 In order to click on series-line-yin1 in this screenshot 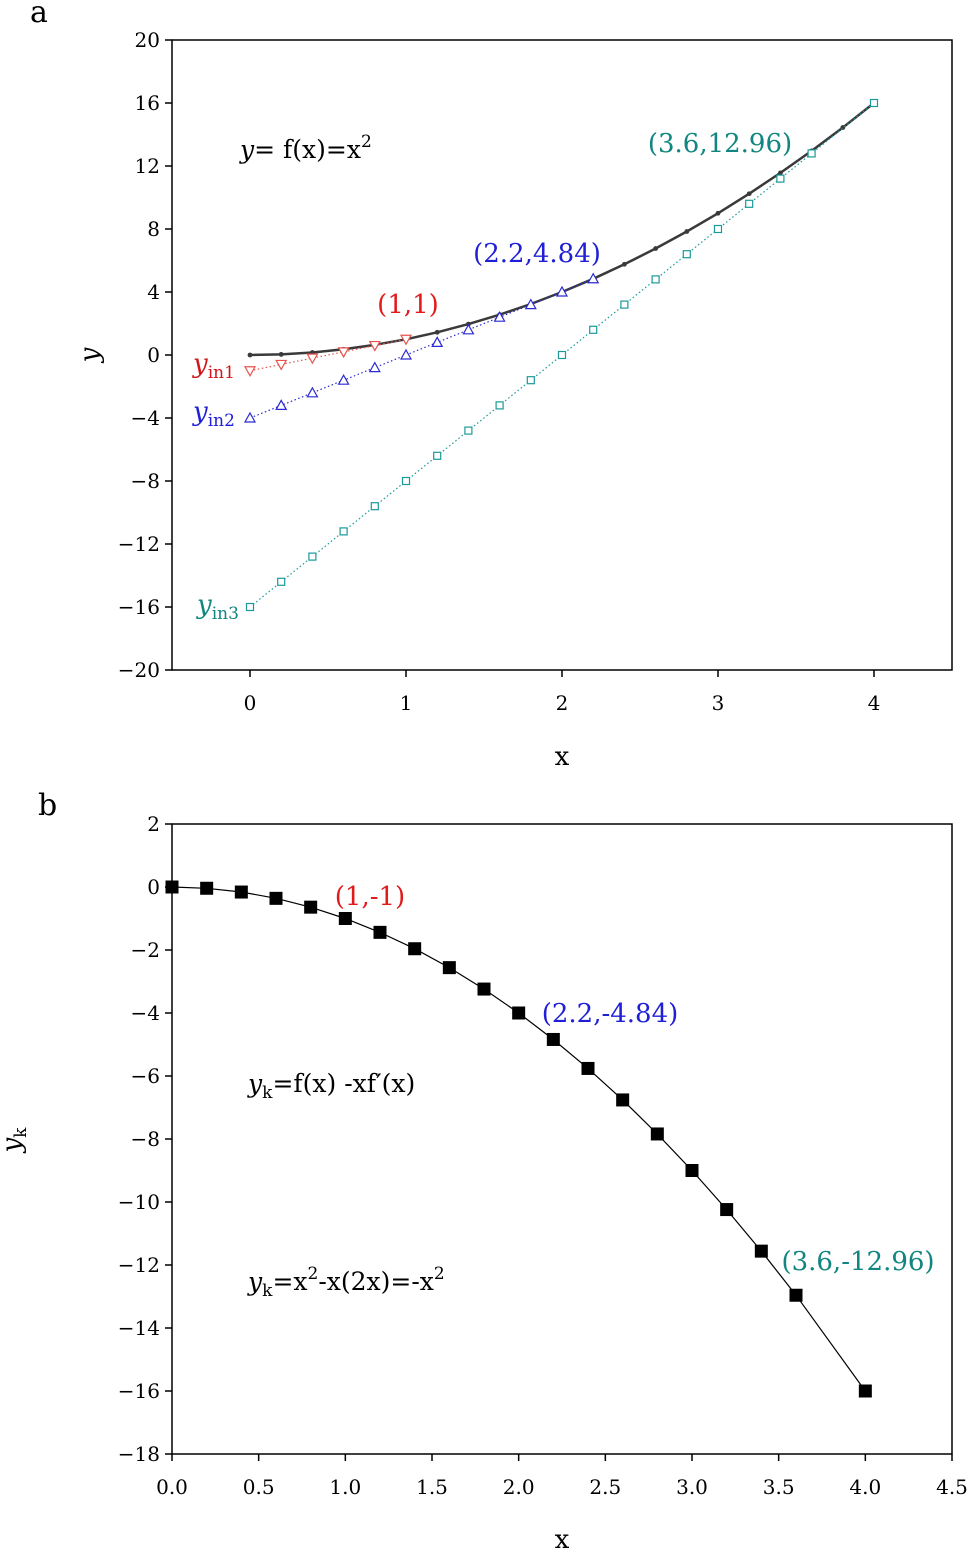, I will do `click(328, 355)`.